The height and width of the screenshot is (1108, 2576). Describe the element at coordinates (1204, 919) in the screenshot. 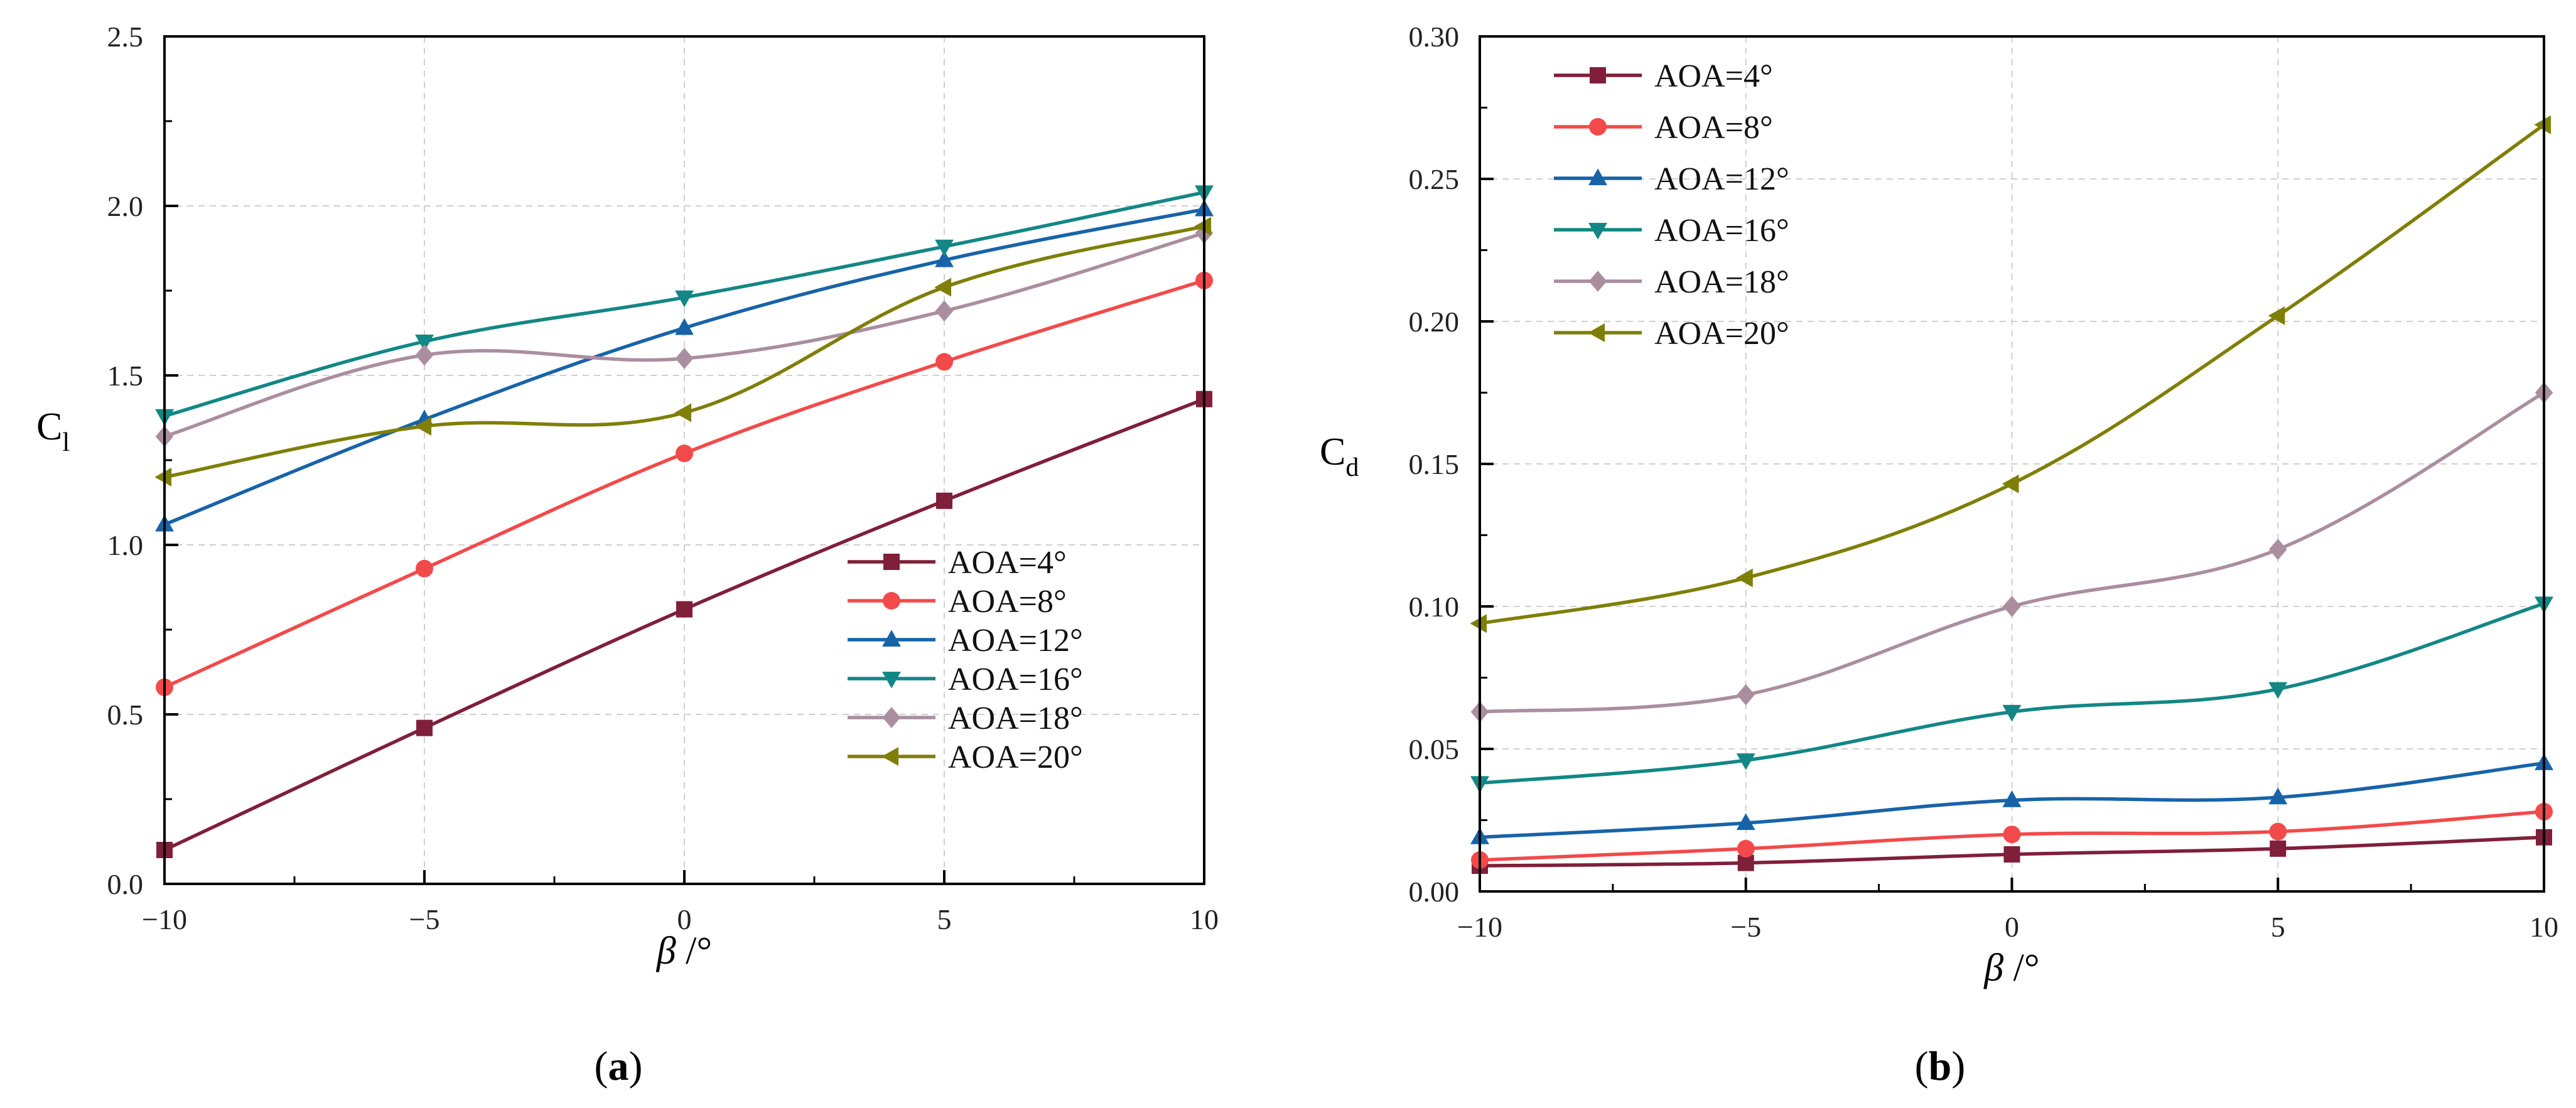

I see `x-tick-label: 10` at that location.